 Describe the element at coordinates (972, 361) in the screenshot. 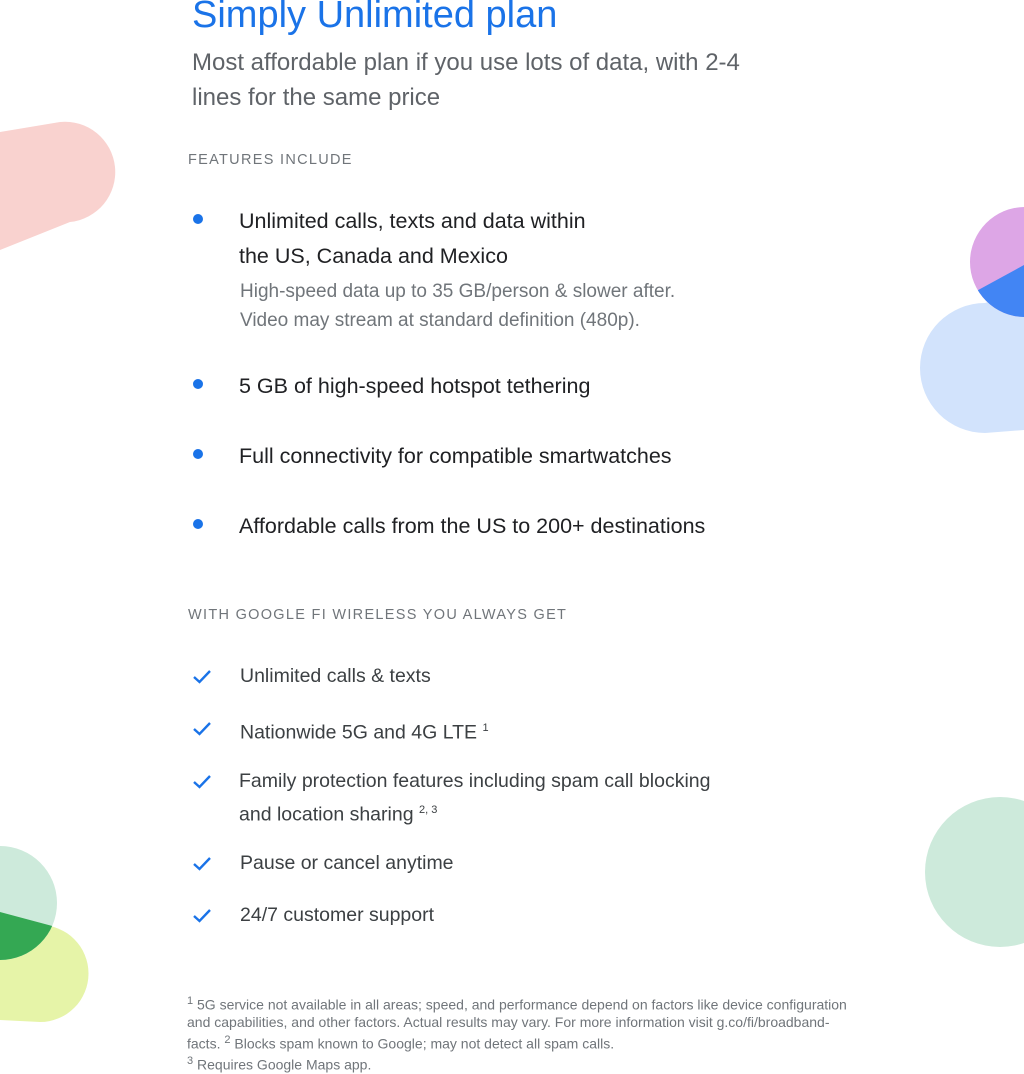

I see `light-blue-blob-shape` at that location.